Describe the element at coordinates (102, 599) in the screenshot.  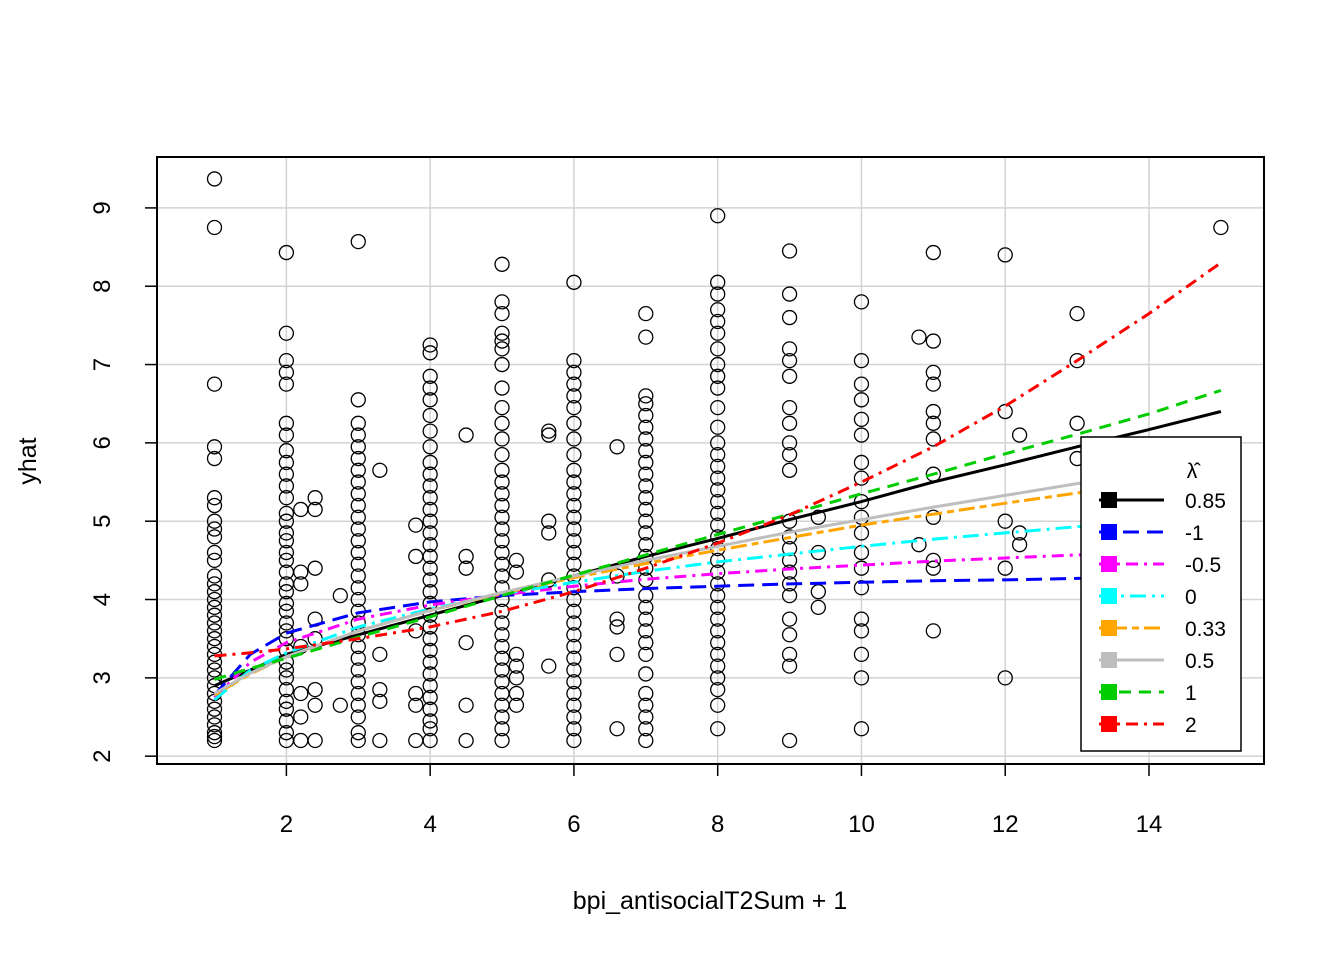
I see `y-tick-label: 4` at that location.